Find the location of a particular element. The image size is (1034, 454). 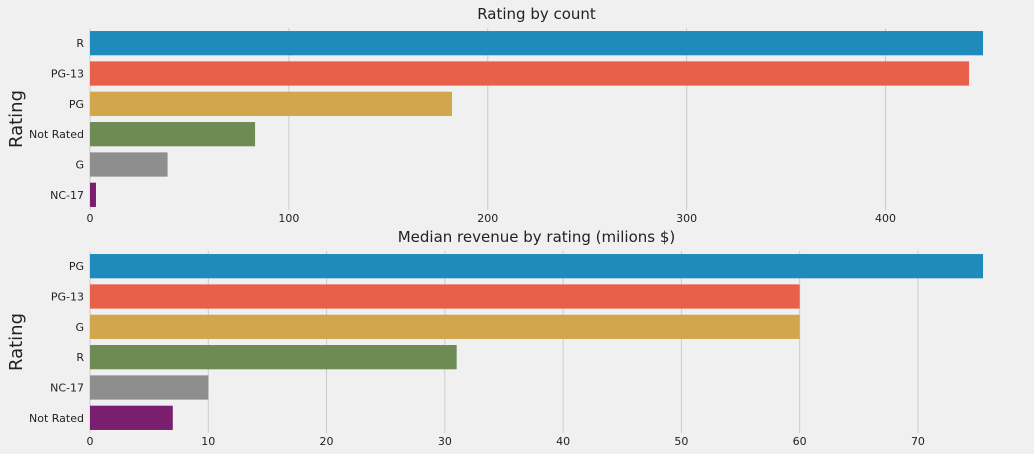

x-tick-label: 70 is located at coordinates (918, 441).